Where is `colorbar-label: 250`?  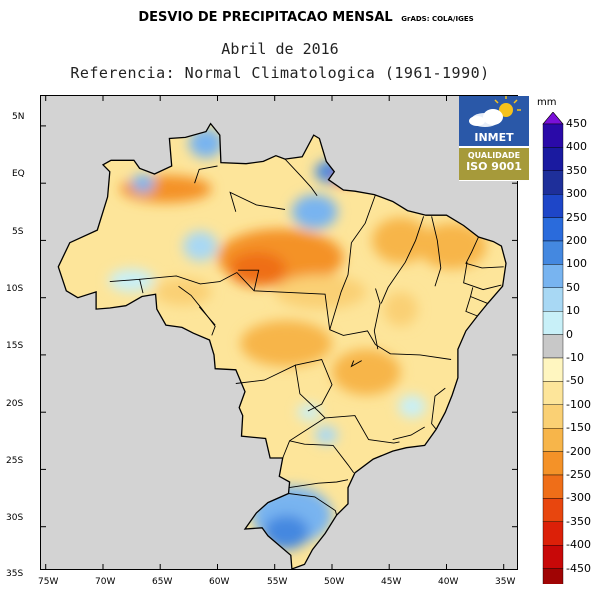
colorbar-label: 250 is located at coordinates (576, 217).